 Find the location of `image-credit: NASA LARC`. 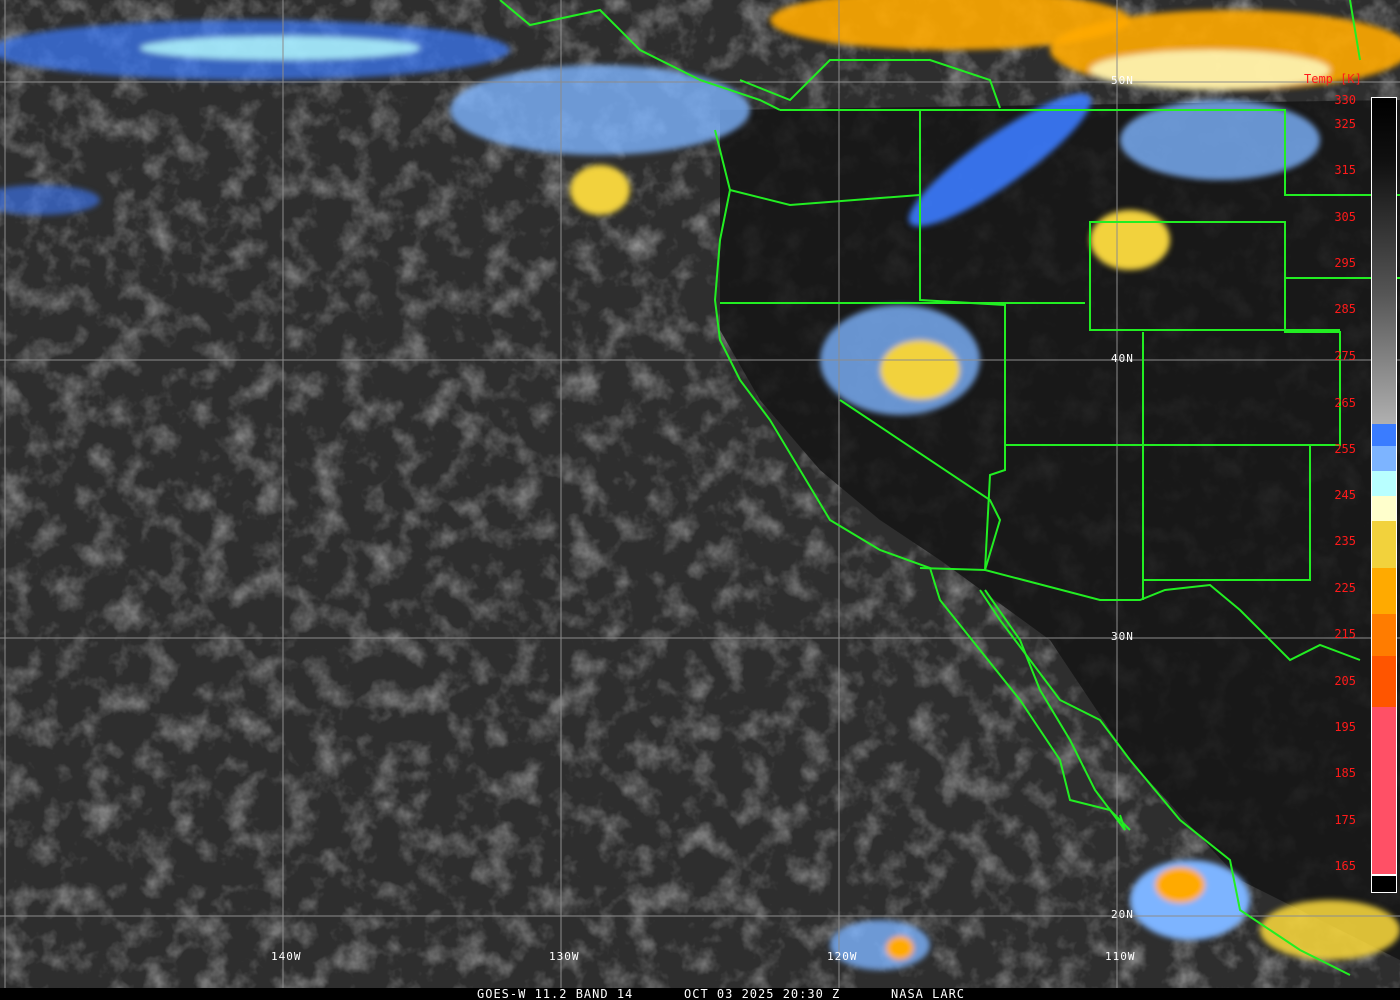

image-credit: NASA LARC is located at coordinates (928, 993).